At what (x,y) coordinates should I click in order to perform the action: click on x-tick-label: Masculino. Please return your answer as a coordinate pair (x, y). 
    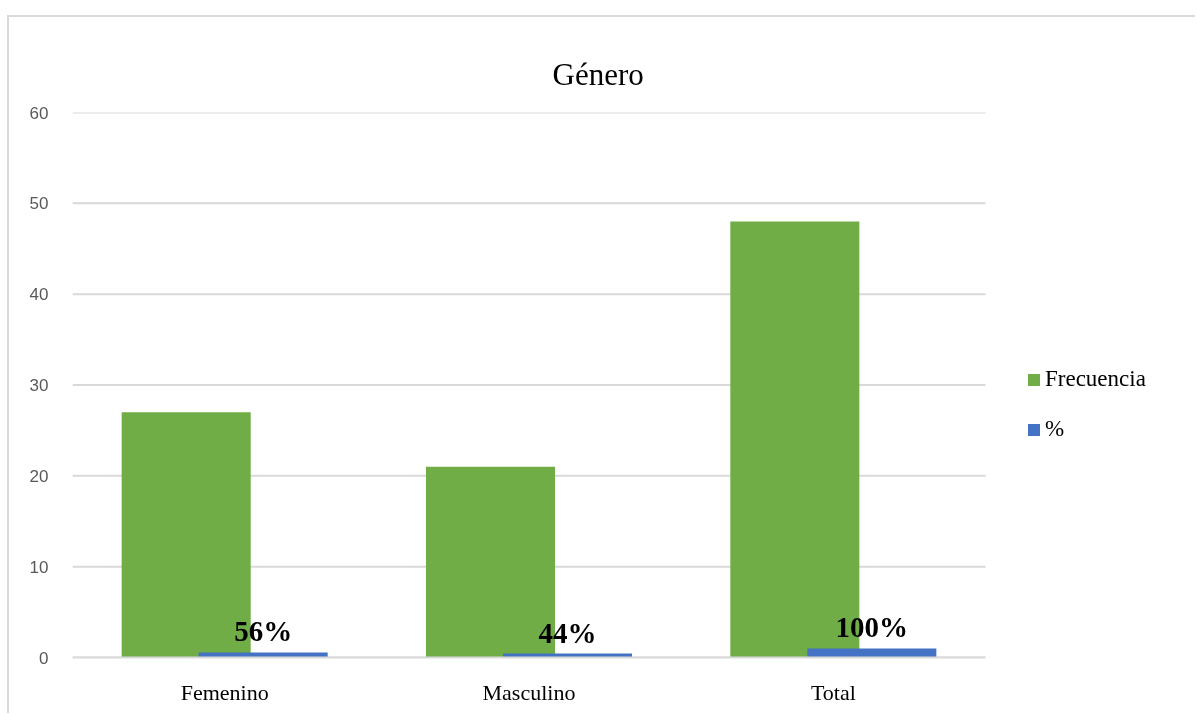
    Looking at the image, I should click on (529, 692).